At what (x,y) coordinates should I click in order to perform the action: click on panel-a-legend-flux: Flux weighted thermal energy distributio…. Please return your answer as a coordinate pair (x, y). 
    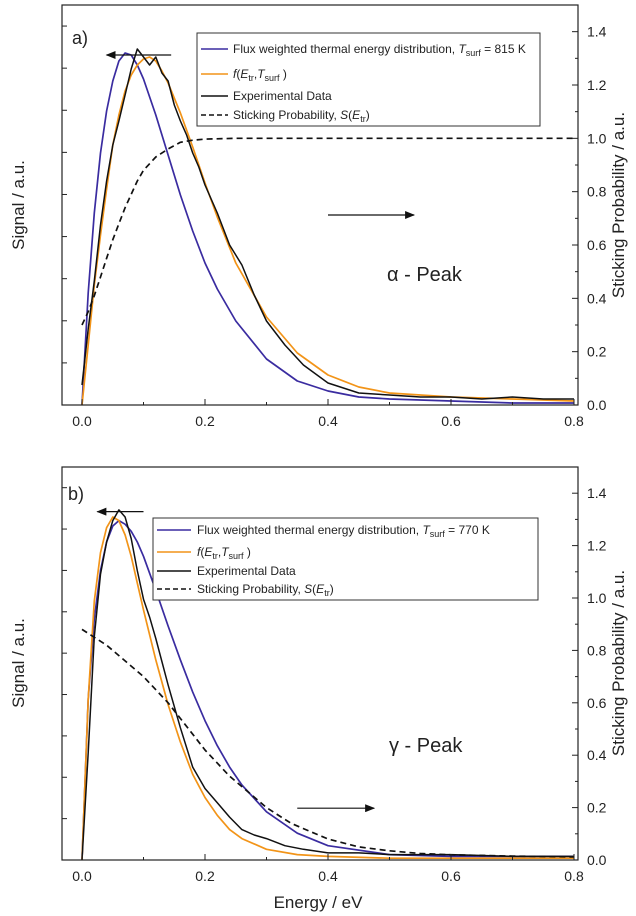
    Looking at the image, I should click on (379, 50).